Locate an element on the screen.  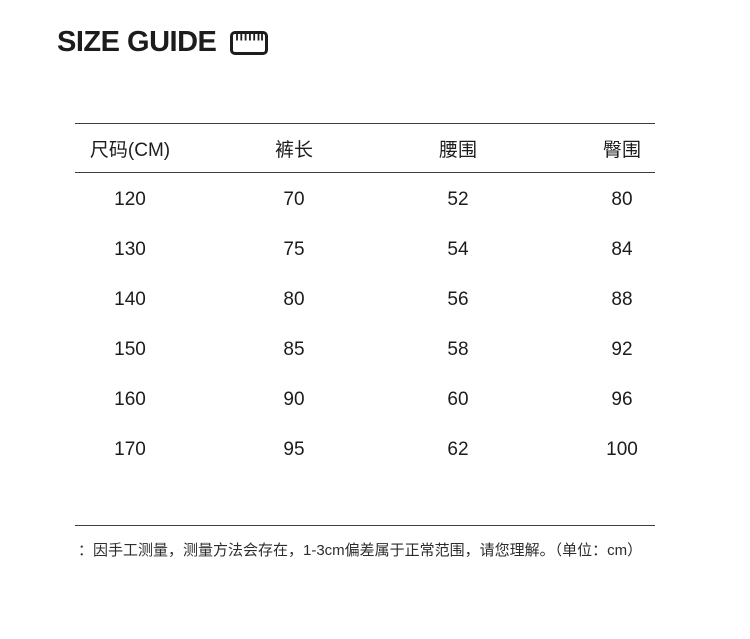
cell-pants-length: 90 is located at coordinates (294, 399).